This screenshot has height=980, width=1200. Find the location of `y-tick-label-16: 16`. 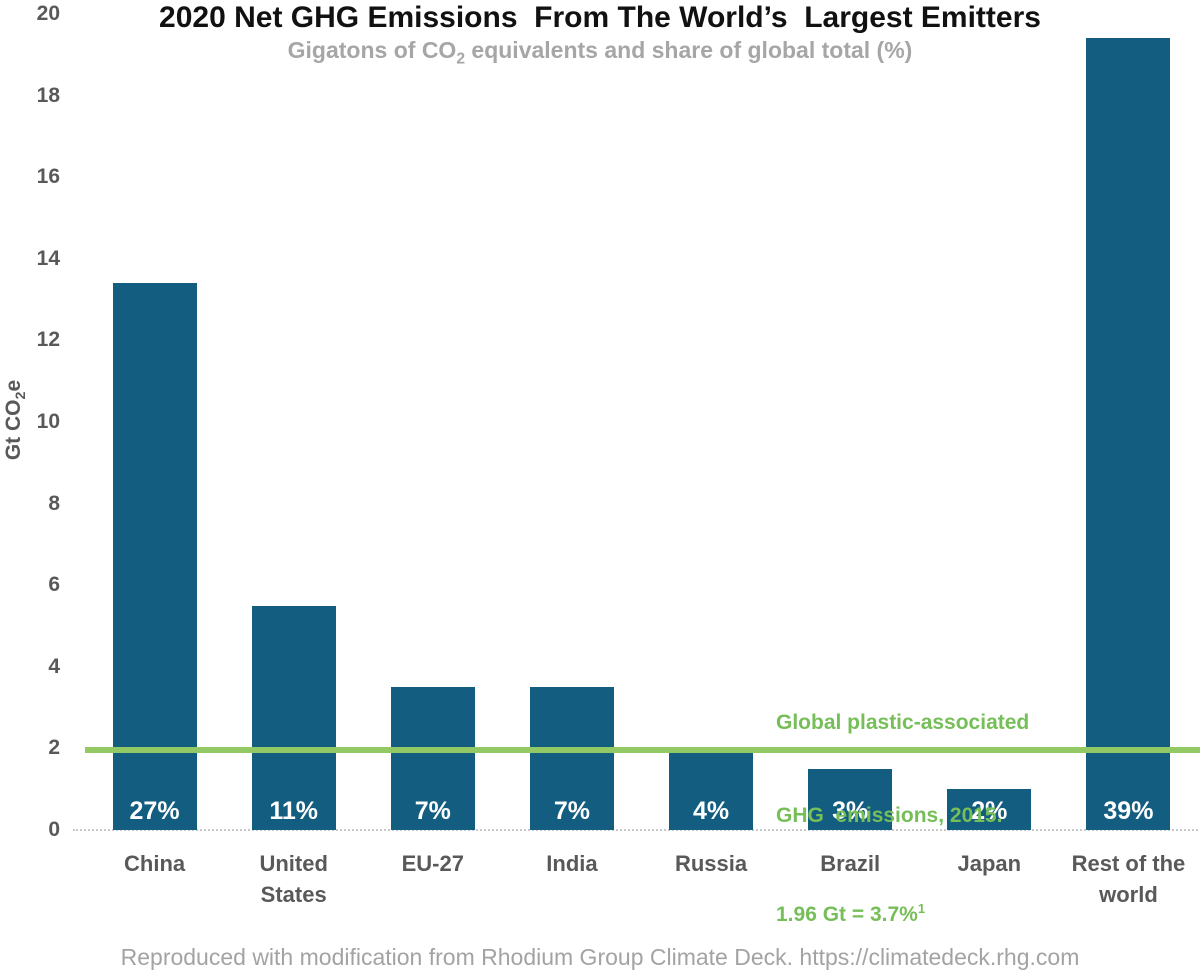

y-tick-label-16: 16 is located at coordinates (48, 177).